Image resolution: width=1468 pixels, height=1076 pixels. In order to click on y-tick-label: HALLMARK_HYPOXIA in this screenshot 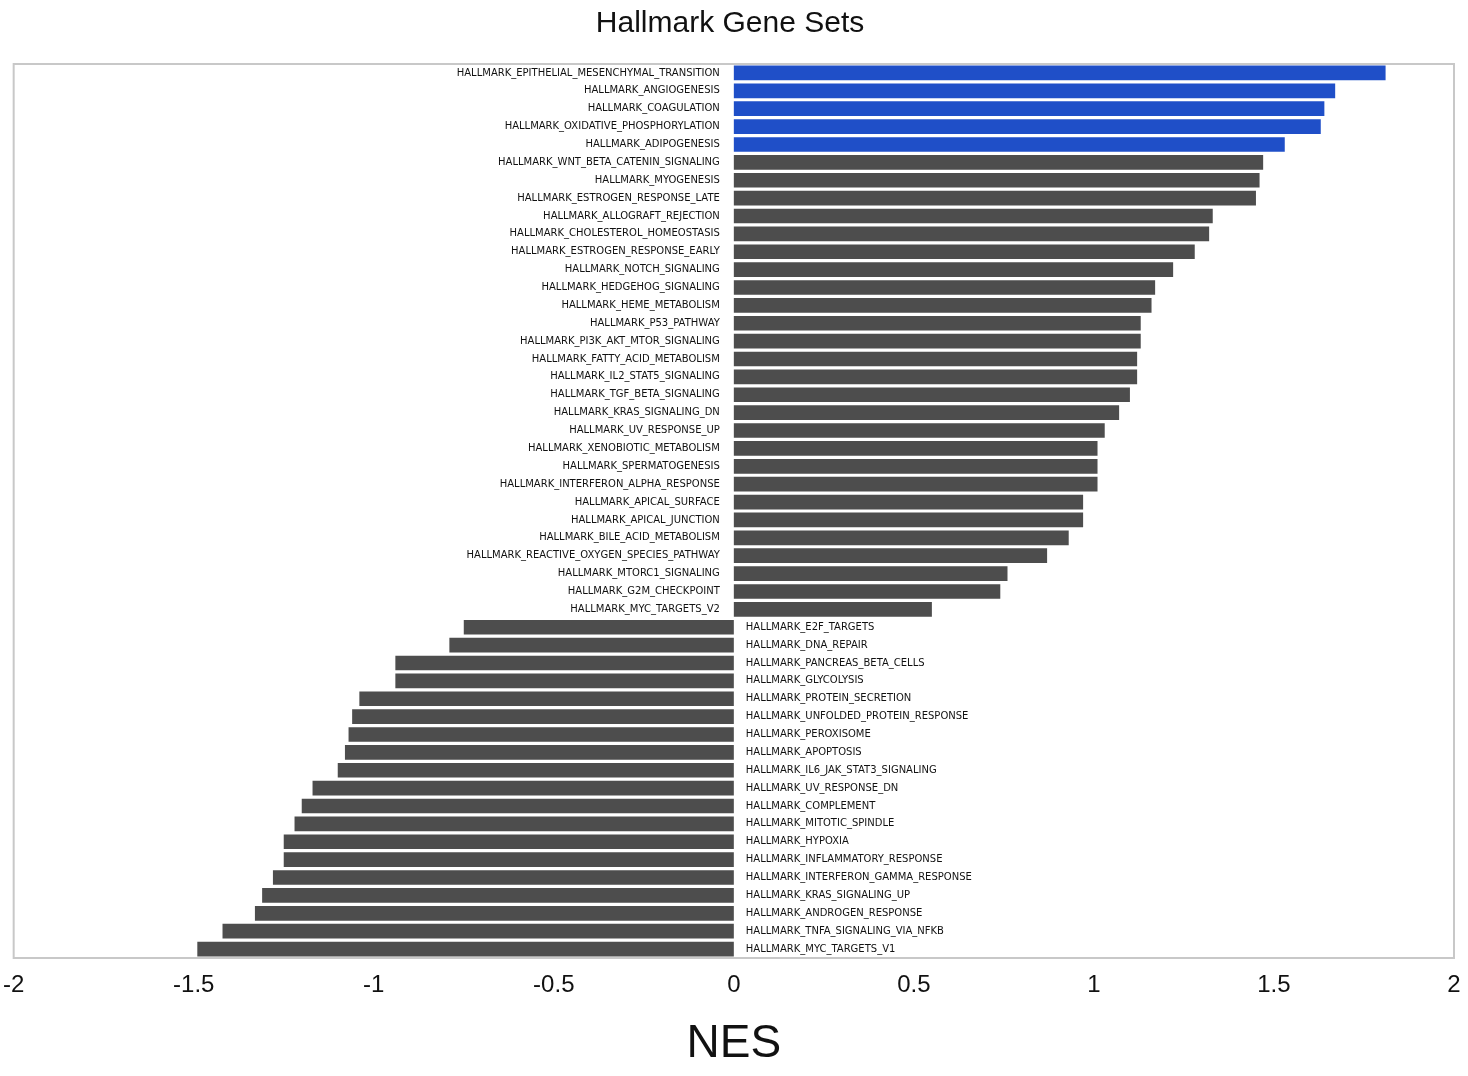, I will do `click(797, 841)`.